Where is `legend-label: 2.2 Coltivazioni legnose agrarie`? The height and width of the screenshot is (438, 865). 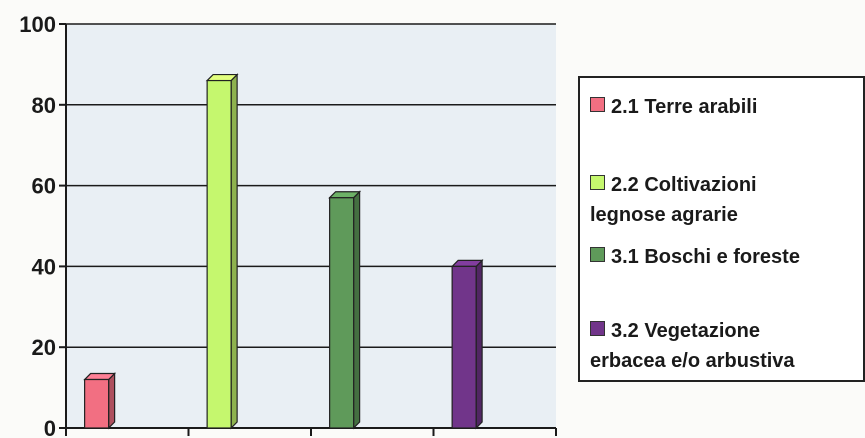 legend-label: 2.2 Coltivazioni legnose agrarie is located at coordinates (738, 200).